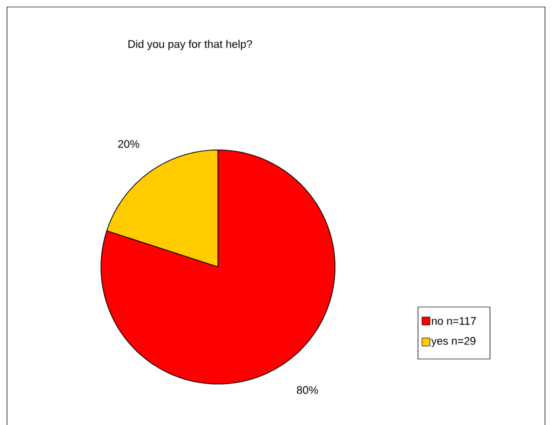  Describe the element at coordinates (307, 390) in the screenshot. I see `data-label: 80%` at that location.